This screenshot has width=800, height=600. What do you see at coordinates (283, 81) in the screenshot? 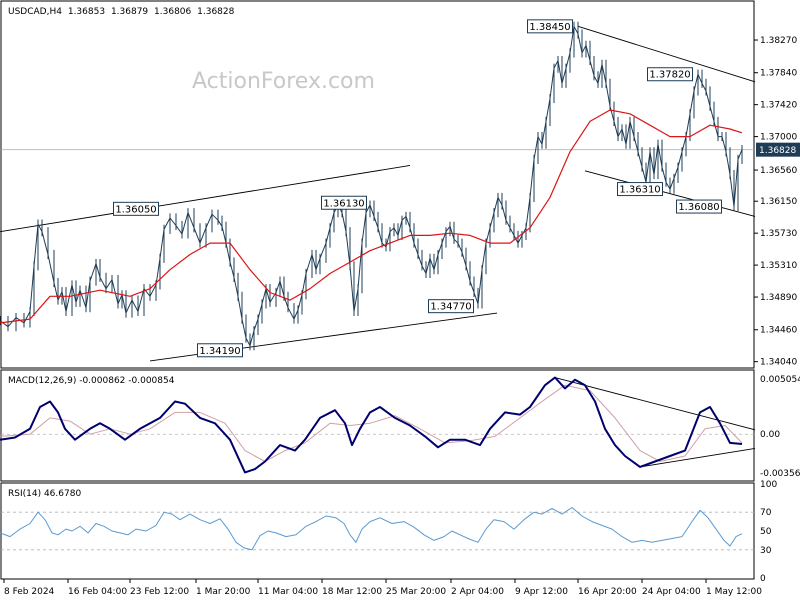
I see `watermark: ActionForex.com` at bounding box center [283, 81].